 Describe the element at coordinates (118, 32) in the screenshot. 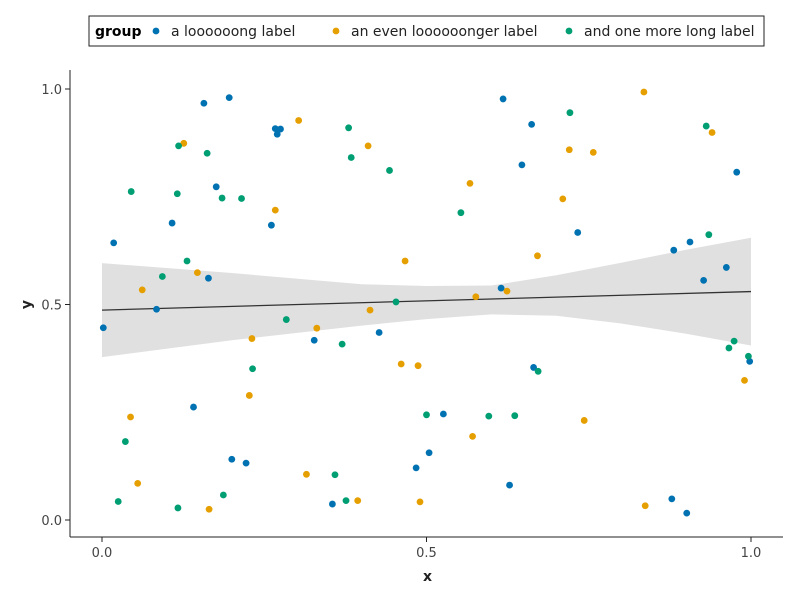

I see `legend-title: group` at that location.